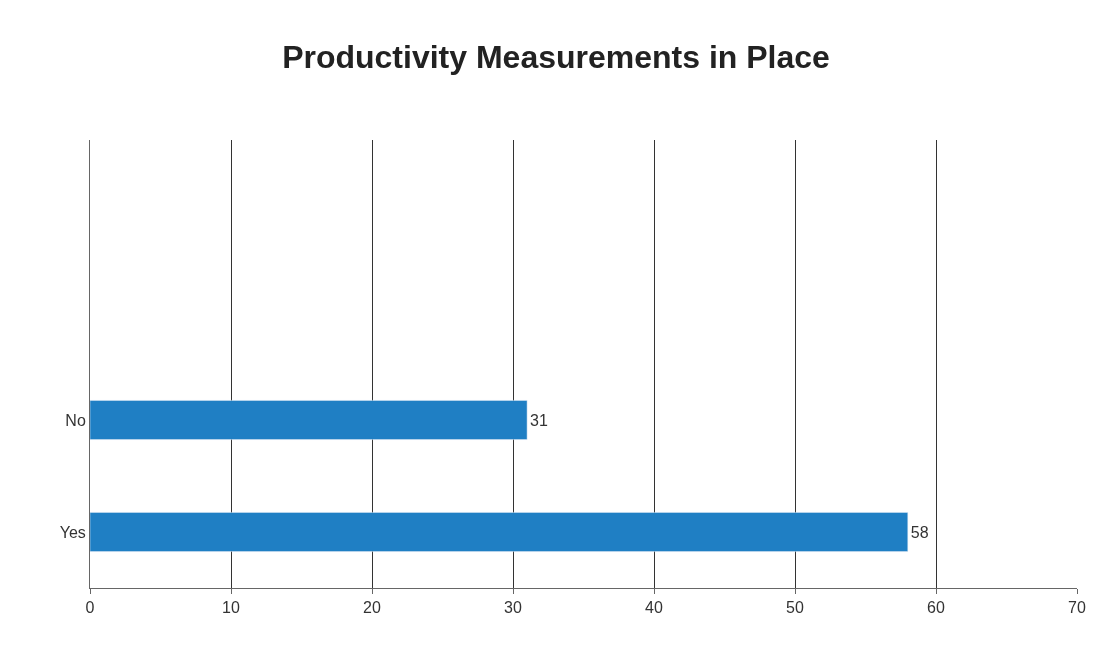  Describe the element at coordinates (654, 608) in the screenshot. I see `x-tick-label: 40` at that location.